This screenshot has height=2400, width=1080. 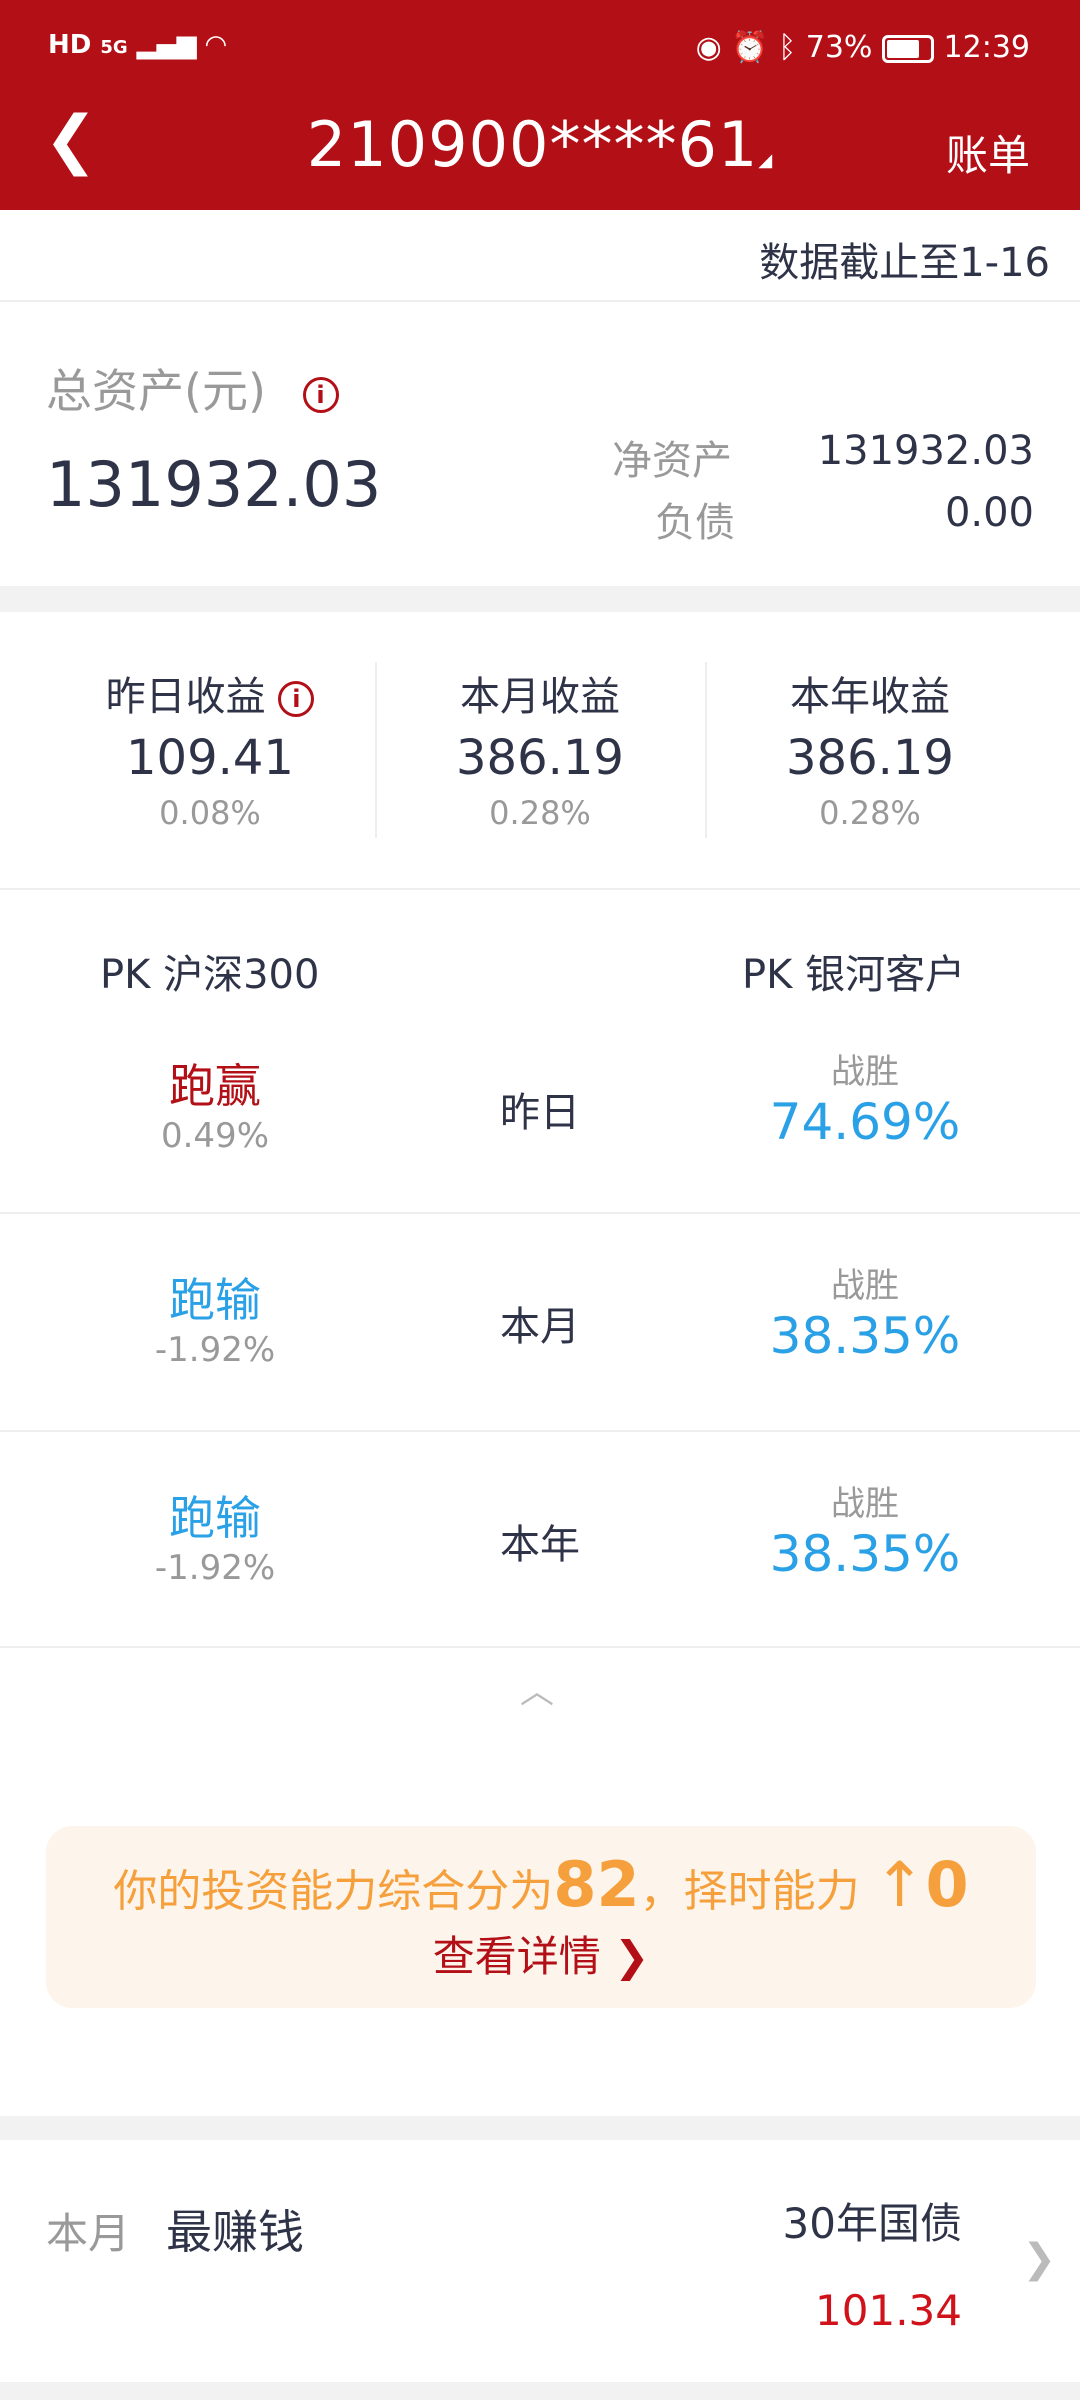 What do you see at coordinates (540, 144) in the screenshot?
I see `account-selector: 210900****61◢` at bounding box center [540, 144].